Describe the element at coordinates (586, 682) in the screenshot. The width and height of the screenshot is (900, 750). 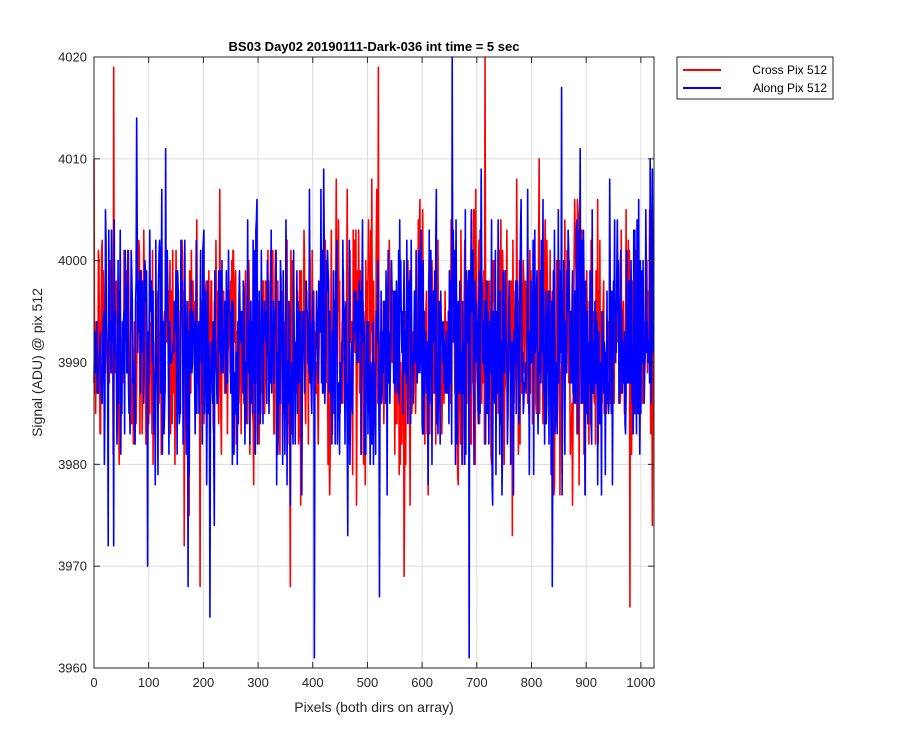
I see `x-tick-label: 900` at that location.